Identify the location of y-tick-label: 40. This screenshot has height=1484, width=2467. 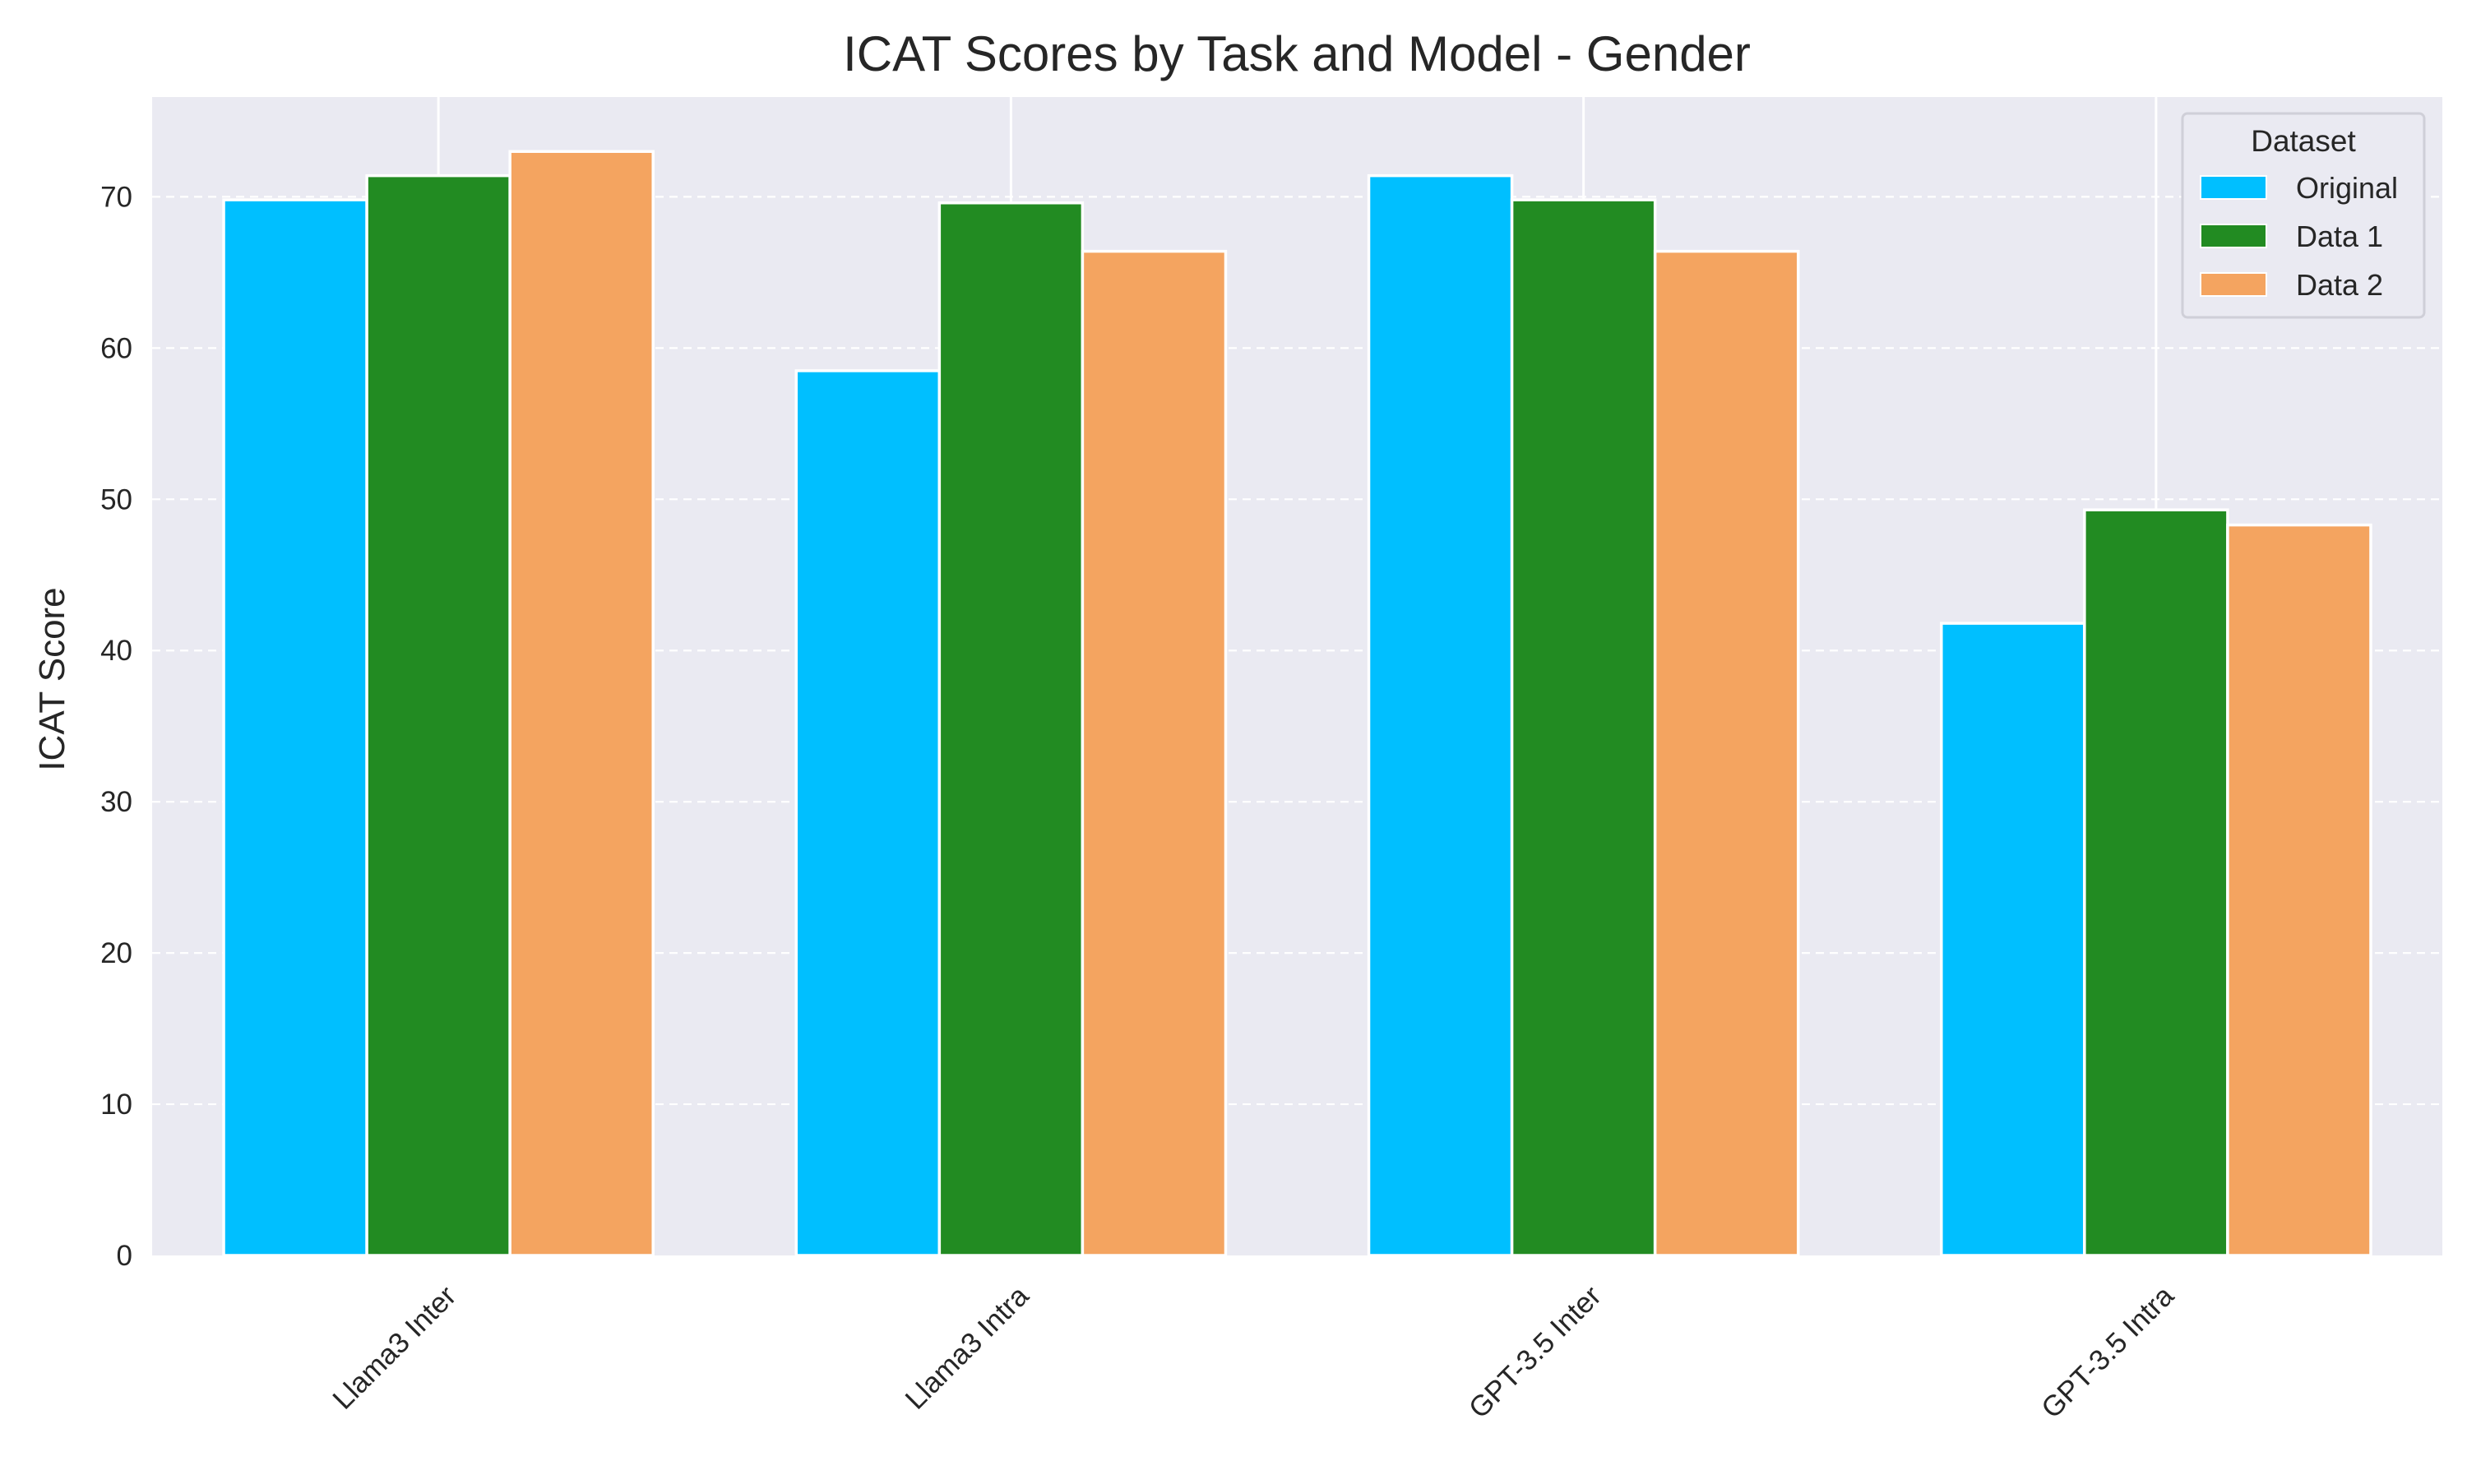
(116, 651).